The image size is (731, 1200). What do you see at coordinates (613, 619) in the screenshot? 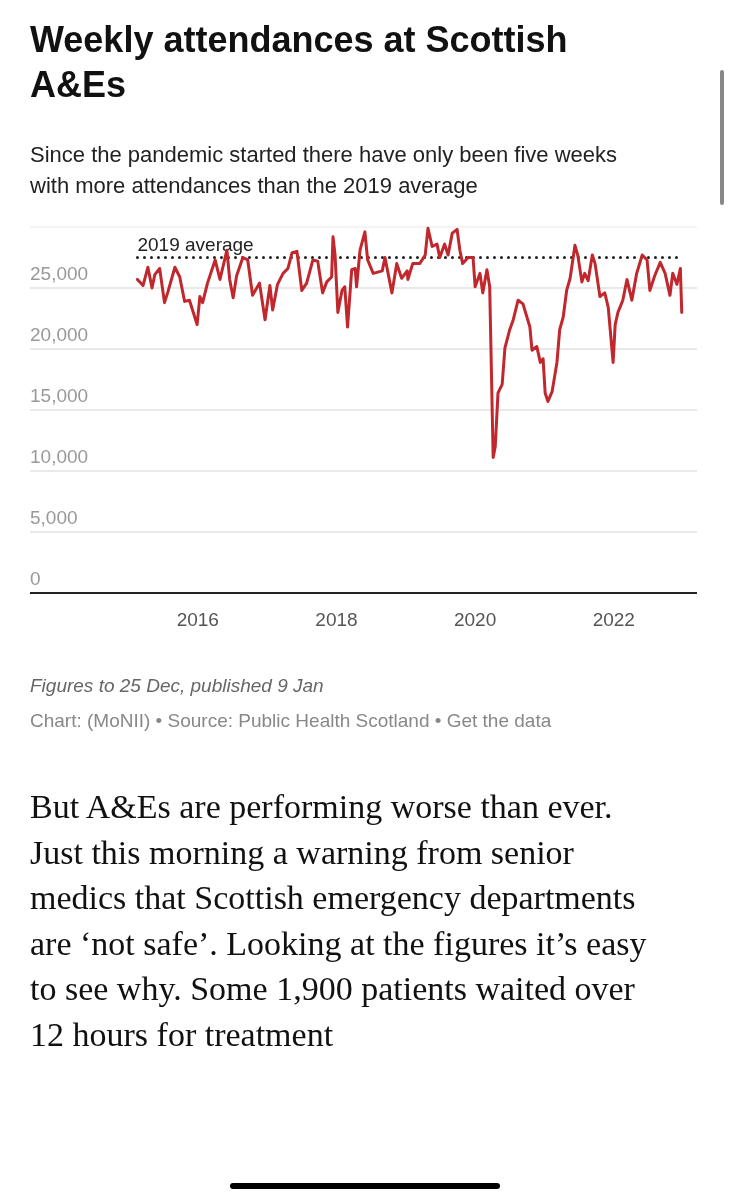
I see `x-tick-label: 2022` at bounding box center [613, 619].